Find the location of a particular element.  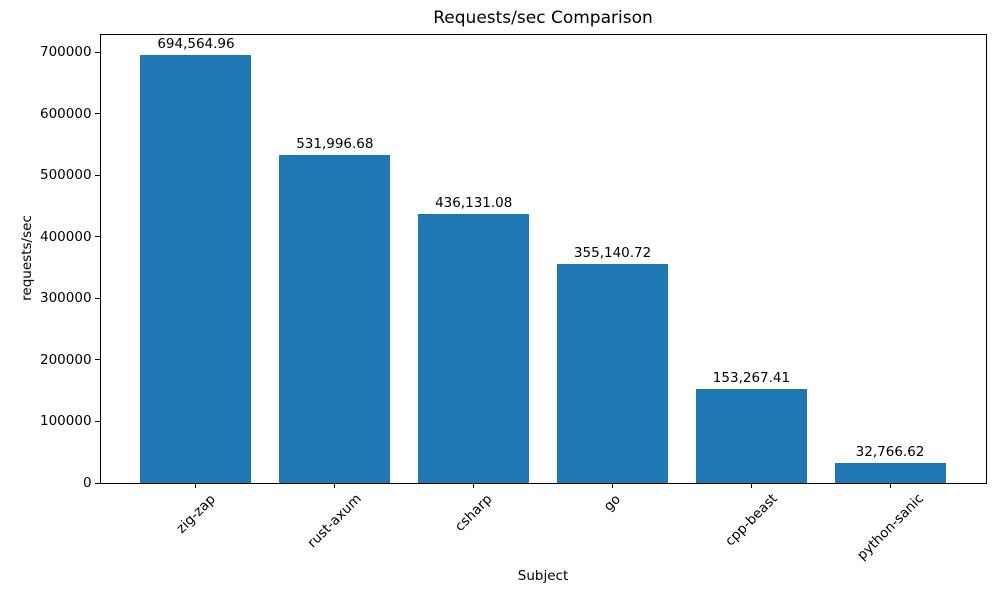

bar-value-label-rust-axum: 531,996.68 is located at coordinates (335, 144).